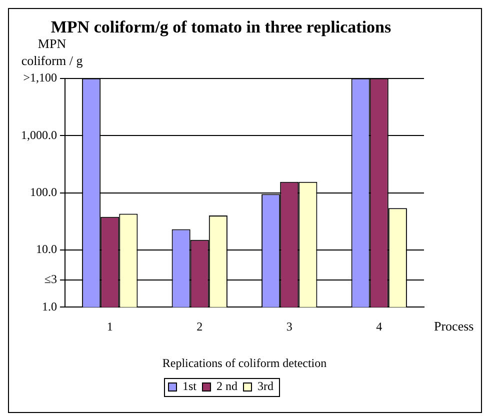  What do you see at coordinates (454, 326) in the screenshot?
I see `text: Process` at bounding box center [454, 326].